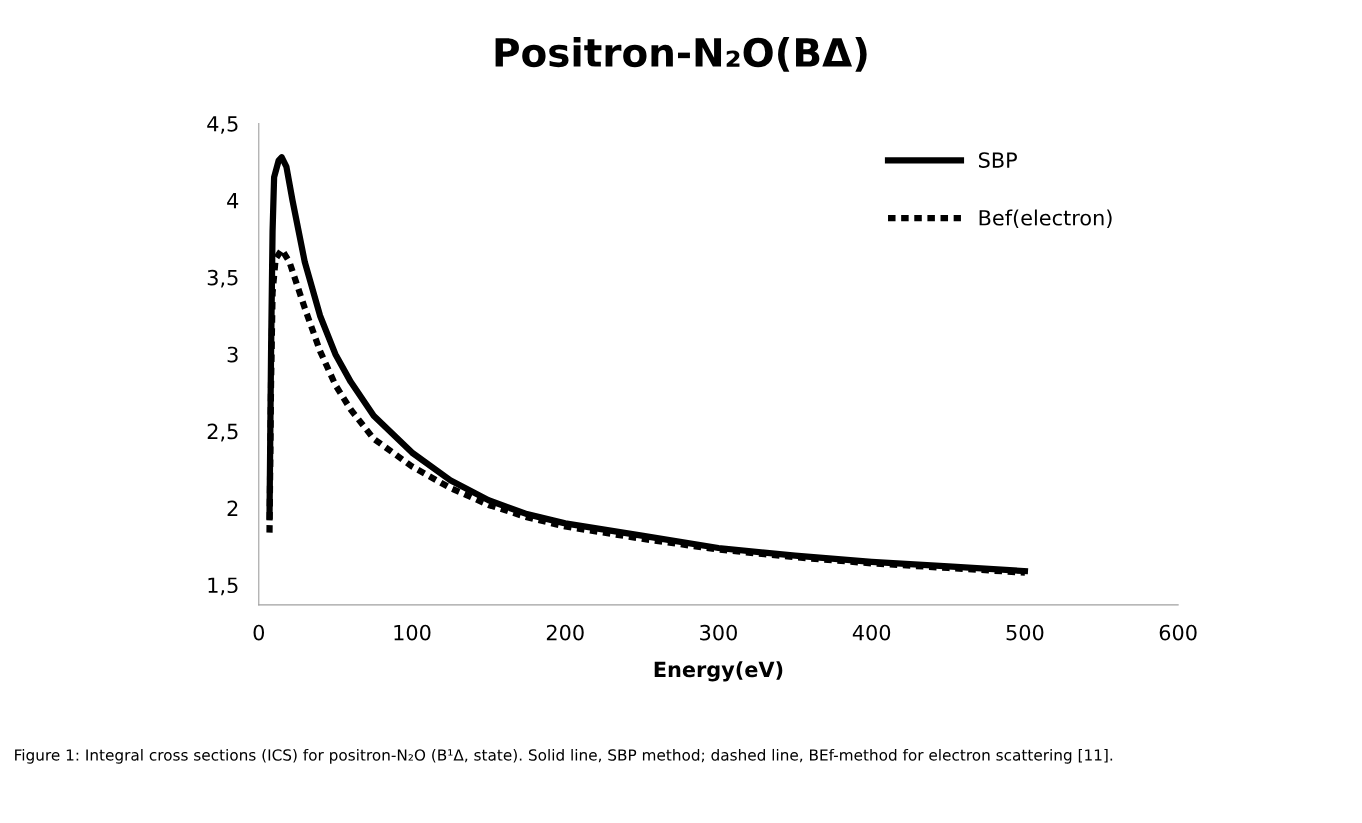 This screenshot has width=1362, height=823. I want to click on y-tick-label: 2,5, so click(222, 432).